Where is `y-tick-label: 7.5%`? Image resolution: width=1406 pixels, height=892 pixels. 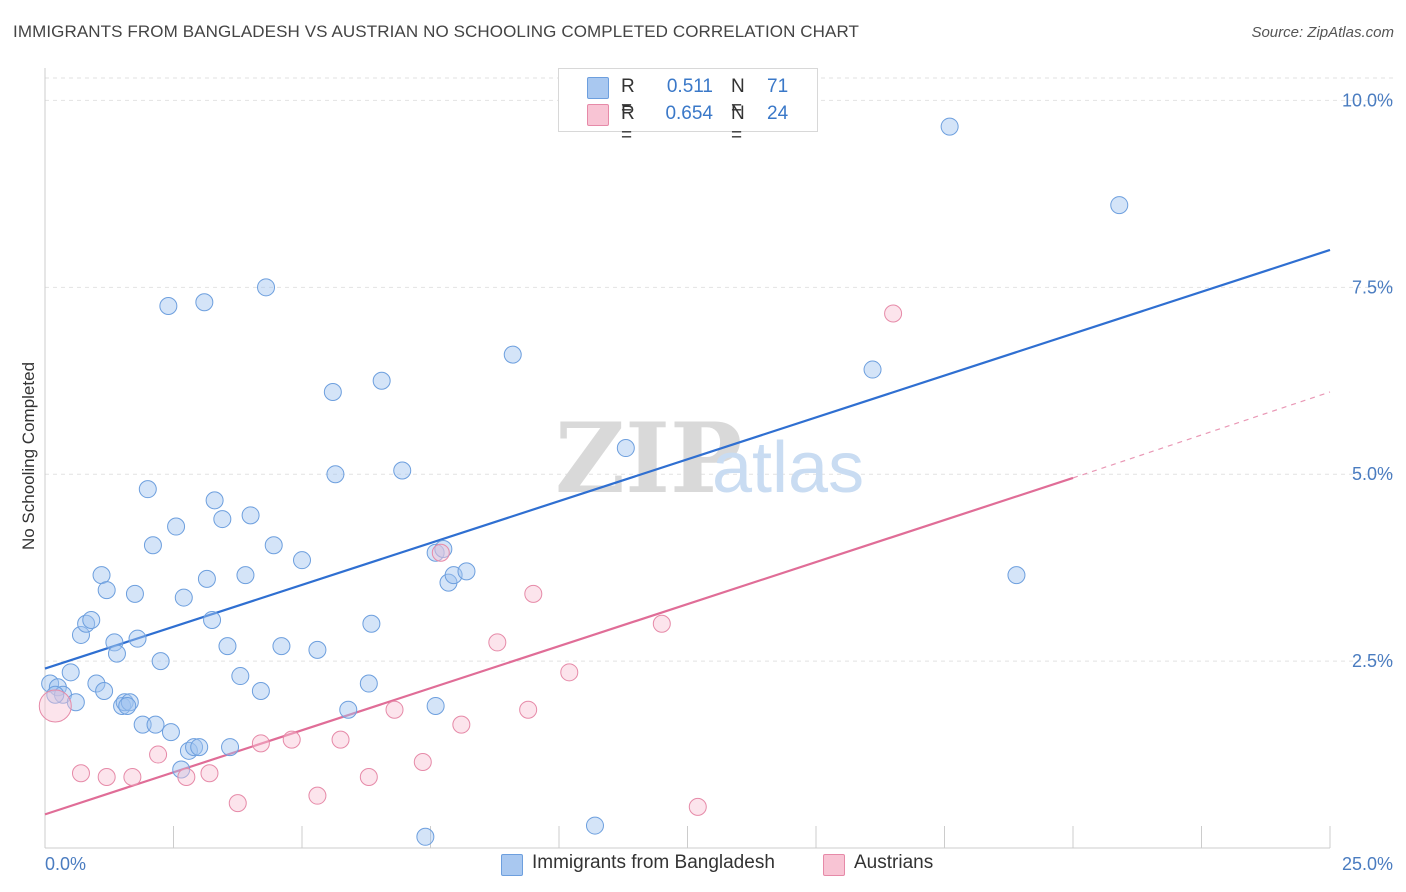
y-tick-label: 7.5% is located at coordinates (1372, 287).